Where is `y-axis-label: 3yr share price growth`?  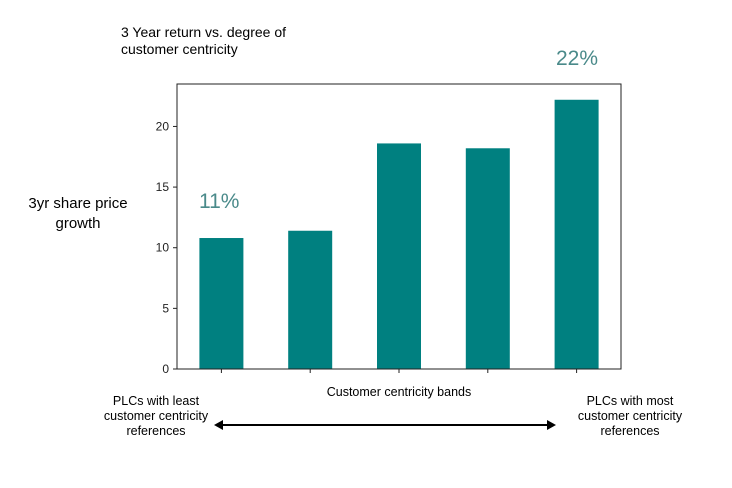 y-axis-label: 3yr share price growth is located at coordinates (78, 213).